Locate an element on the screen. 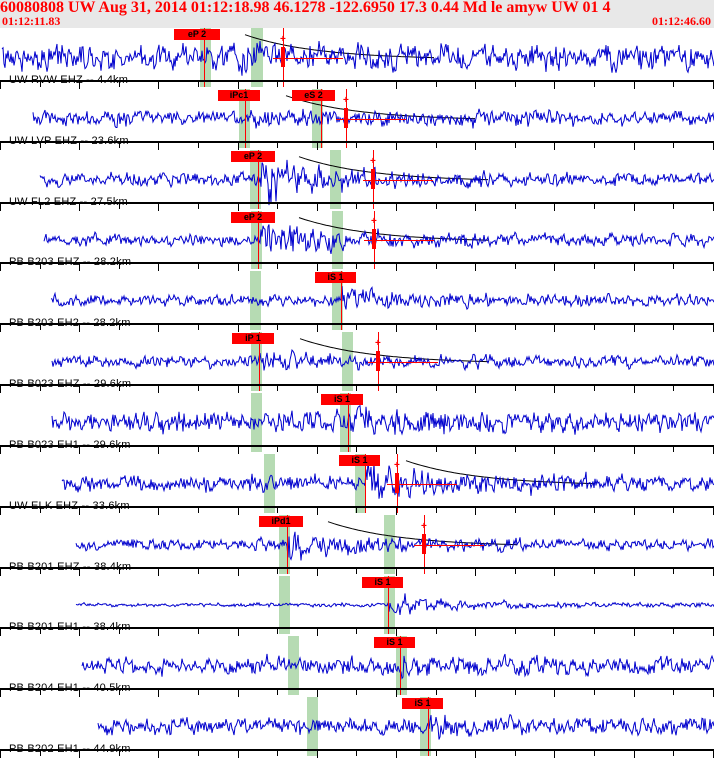 This screenshot has height=758, width=714. trace-panel: iS 1PB B202 EH1 -- 44.9km is located at coordinates (357, 727).